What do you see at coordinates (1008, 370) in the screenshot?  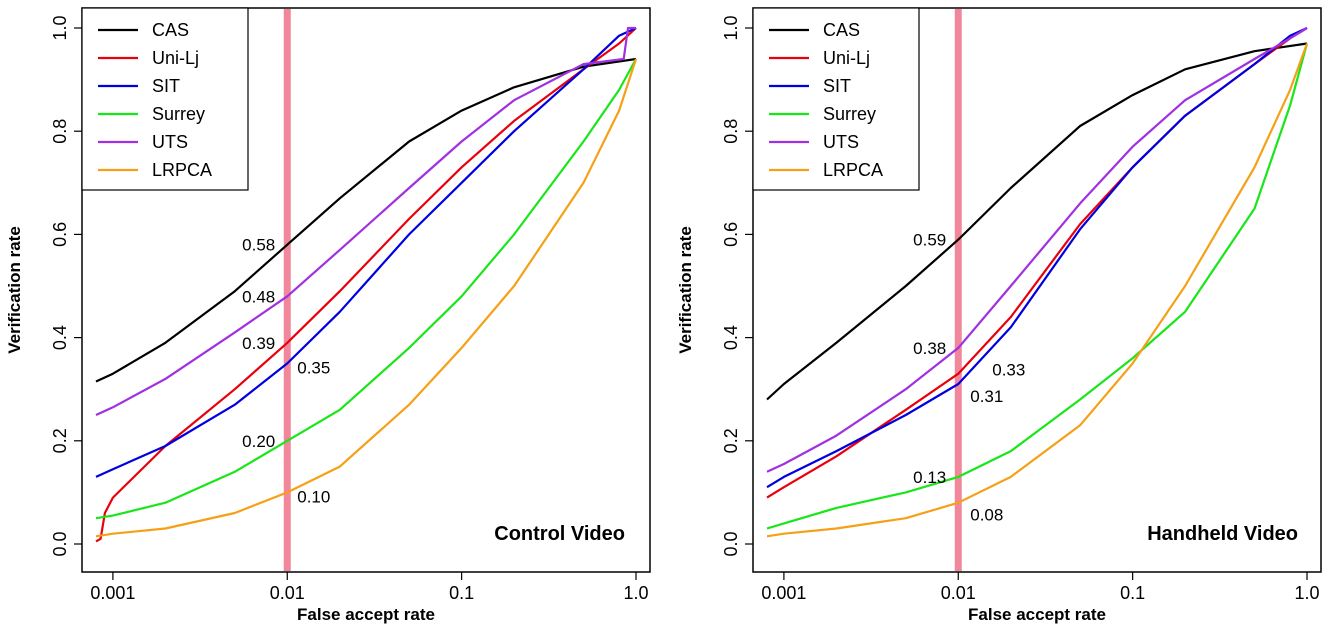 I see `annotation-label: 0.33` at bounding box center [1008, 370].